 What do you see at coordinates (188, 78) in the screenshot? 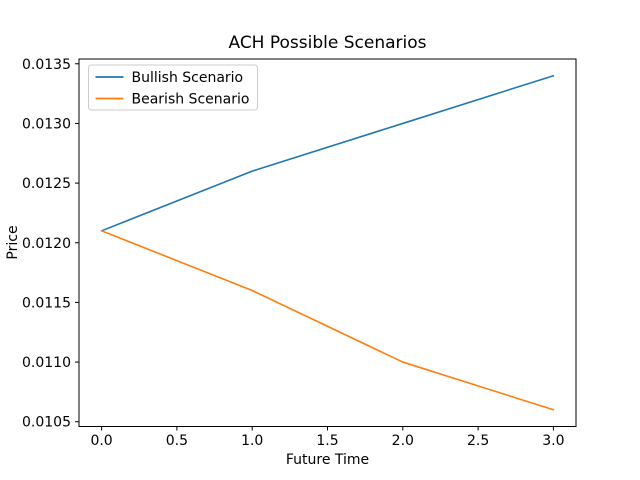
I see `legend-label-bullish-scenario: Bullish Scenario` at bounding box center [188, 78].